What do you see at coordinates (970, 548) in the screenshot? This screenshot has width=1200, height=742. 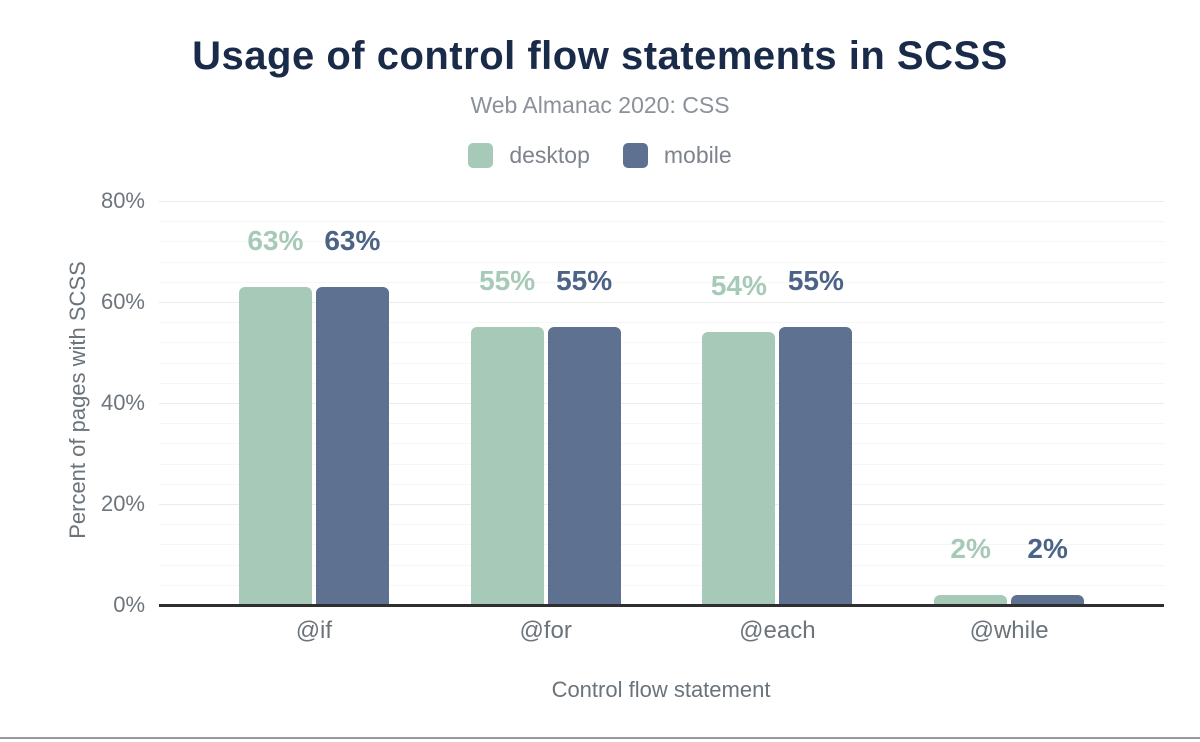 I see `bar-value-label-desktop-while: 2%` at bounding box center [970, 548].